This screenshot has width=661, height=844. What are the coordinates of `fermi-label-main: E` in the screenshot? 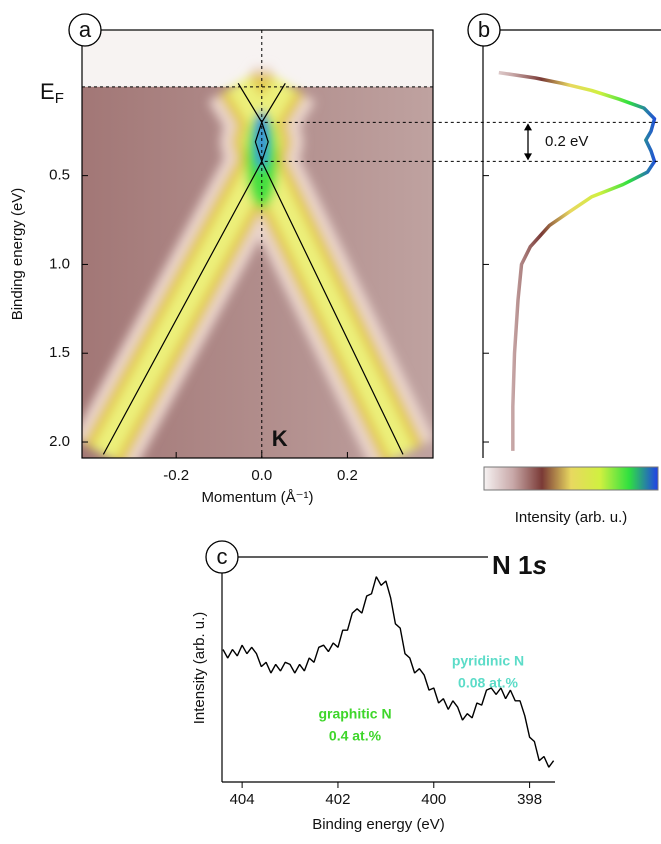 It's located at (47, 91).